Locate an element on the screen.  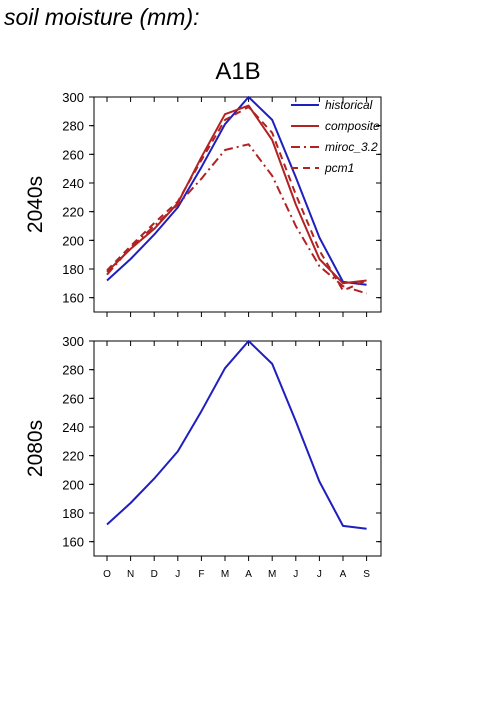
x-tick-label: S is located at coordinates (366, 574).